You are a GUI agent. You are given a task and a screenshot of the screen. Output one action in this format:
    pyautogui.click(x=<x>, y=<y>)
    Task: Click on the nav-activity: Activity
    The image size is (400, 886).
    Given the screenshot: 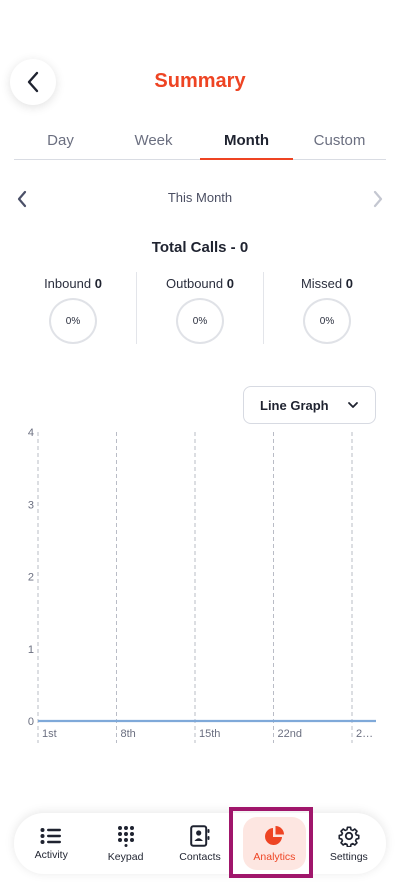 What is the action you would take?
    pyautogui.click(x=51, y=843)
    